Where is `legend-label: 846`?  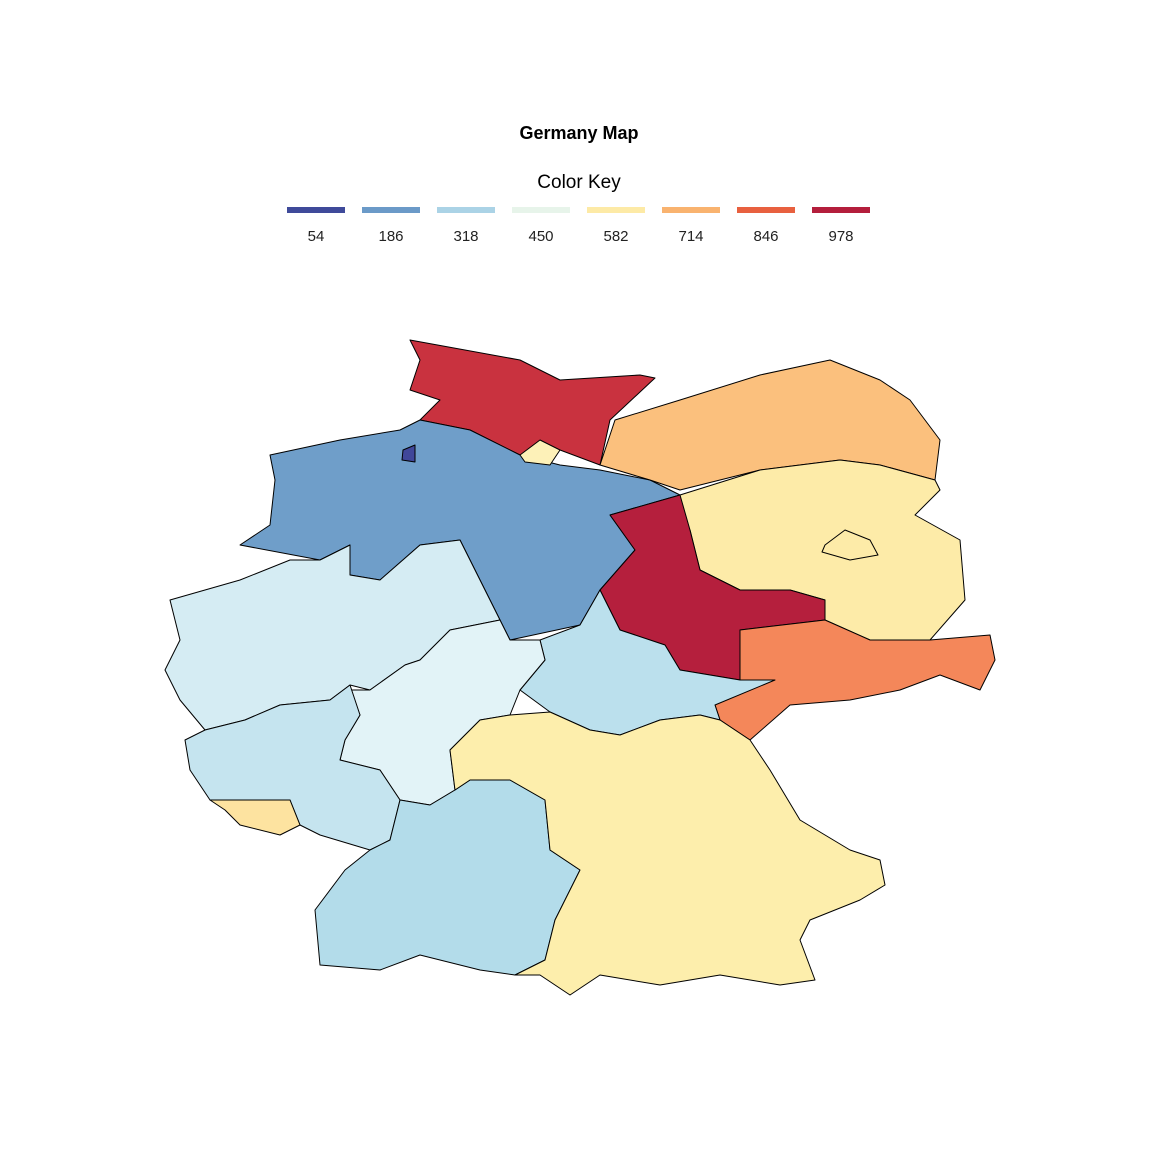 legend-label: 846 is located at coordinates (765, 236).